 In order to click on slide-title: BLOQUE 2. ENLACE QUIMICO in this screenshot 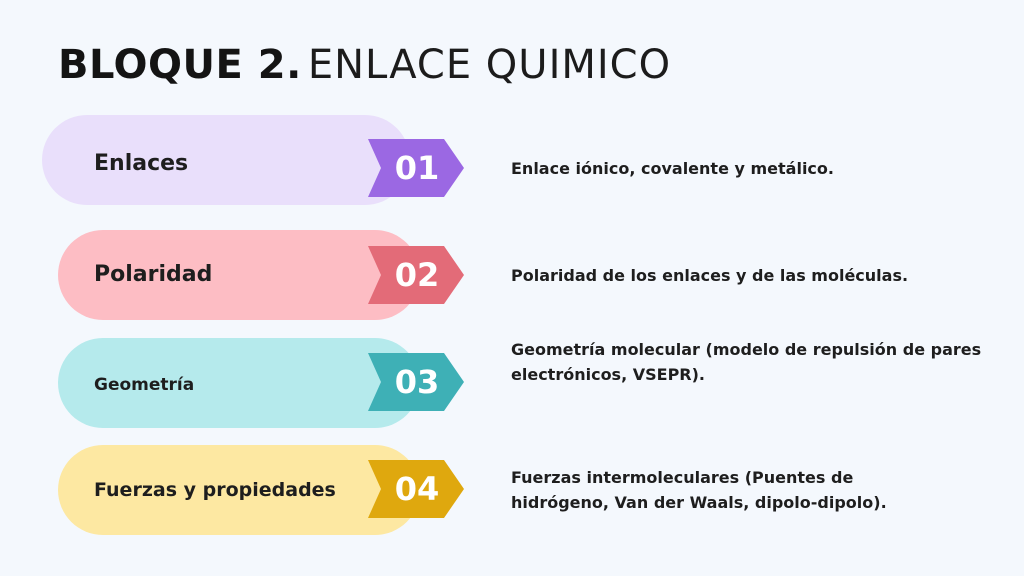, I will do `click(364, 65)`.